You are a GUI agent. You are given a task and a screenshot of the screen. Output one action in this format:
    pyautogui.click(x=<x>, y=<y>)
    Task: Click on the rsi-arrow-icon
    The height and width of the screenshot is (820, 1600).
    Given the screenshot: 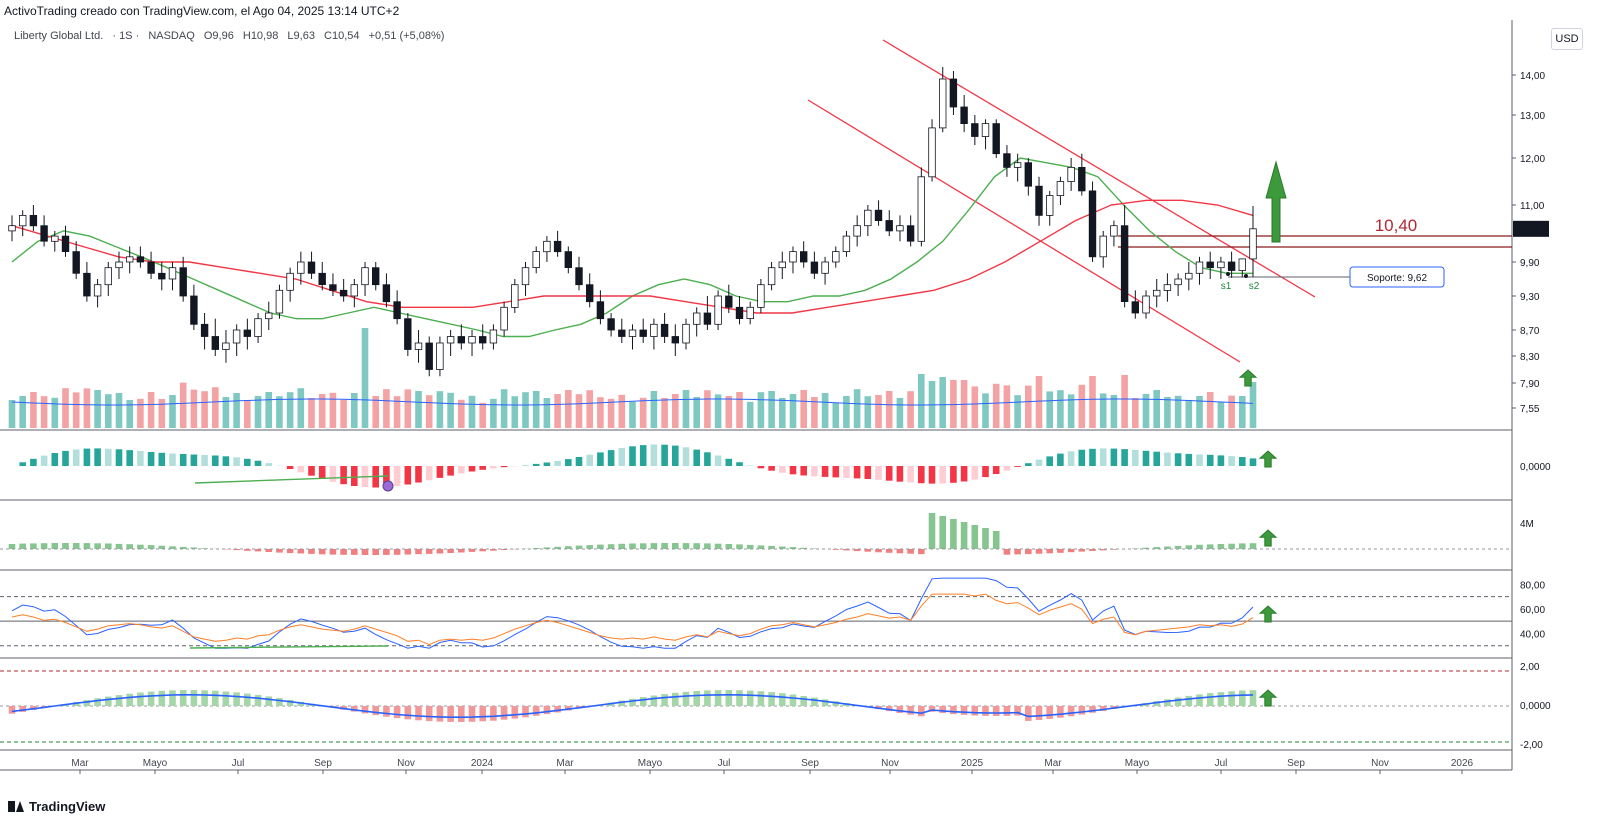 What is the action you would take?
    pyautogui.click(x=1268, y=614)
    